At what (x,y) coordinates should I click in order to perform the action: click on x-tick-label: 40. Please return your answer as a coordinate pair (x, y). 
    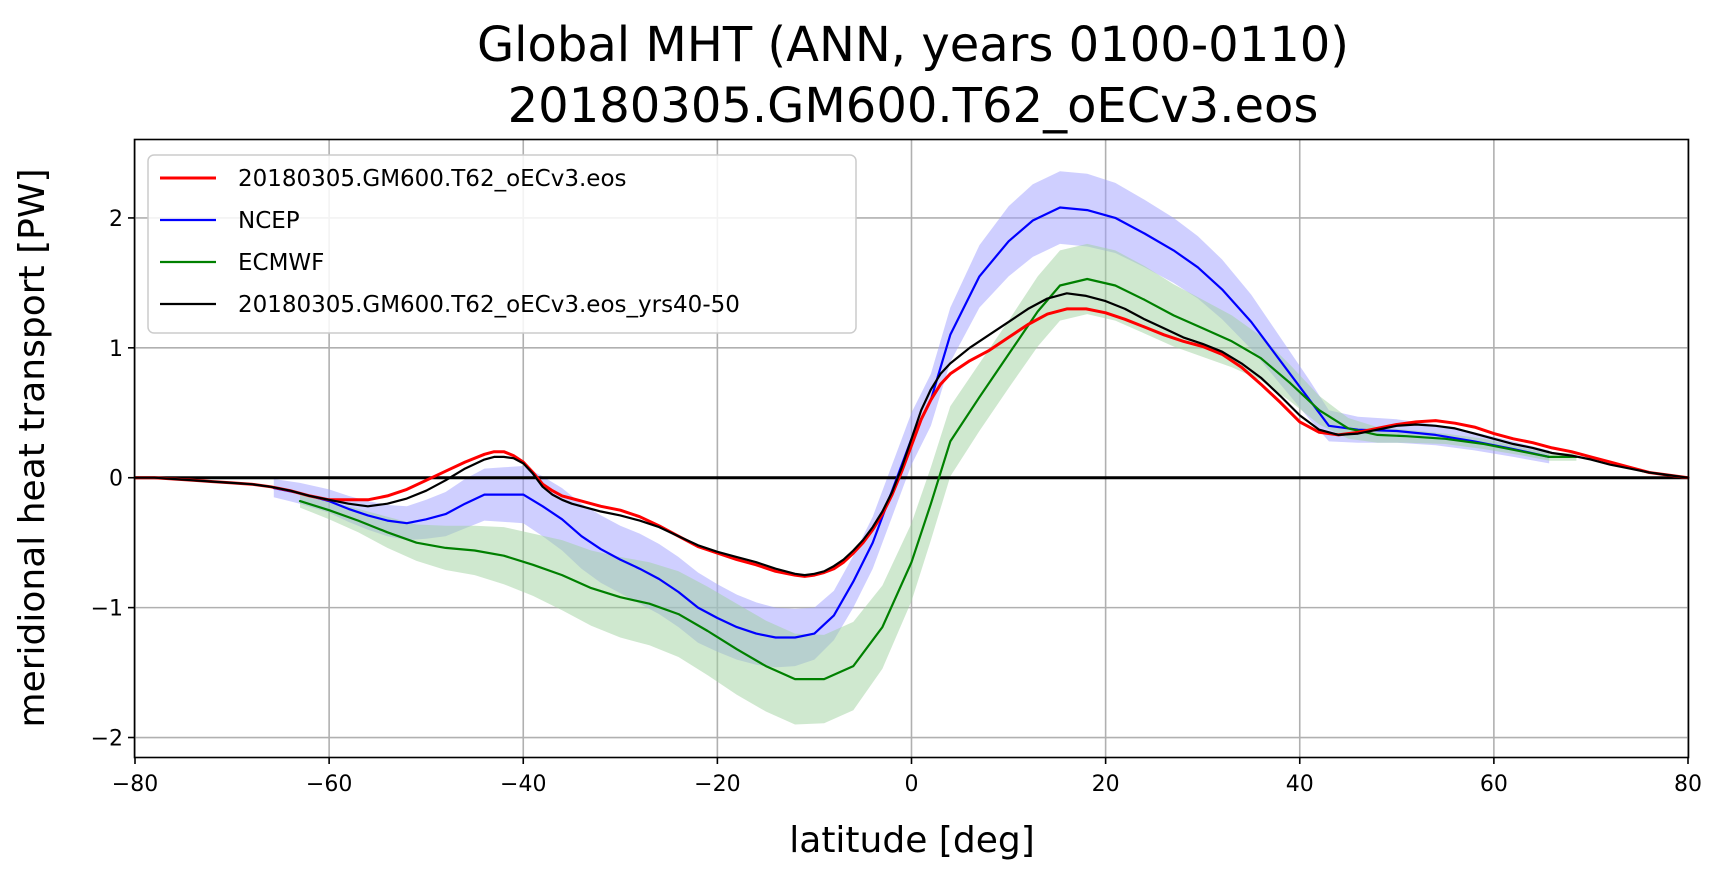
    Looking at the image, I should click on (1300, 784).